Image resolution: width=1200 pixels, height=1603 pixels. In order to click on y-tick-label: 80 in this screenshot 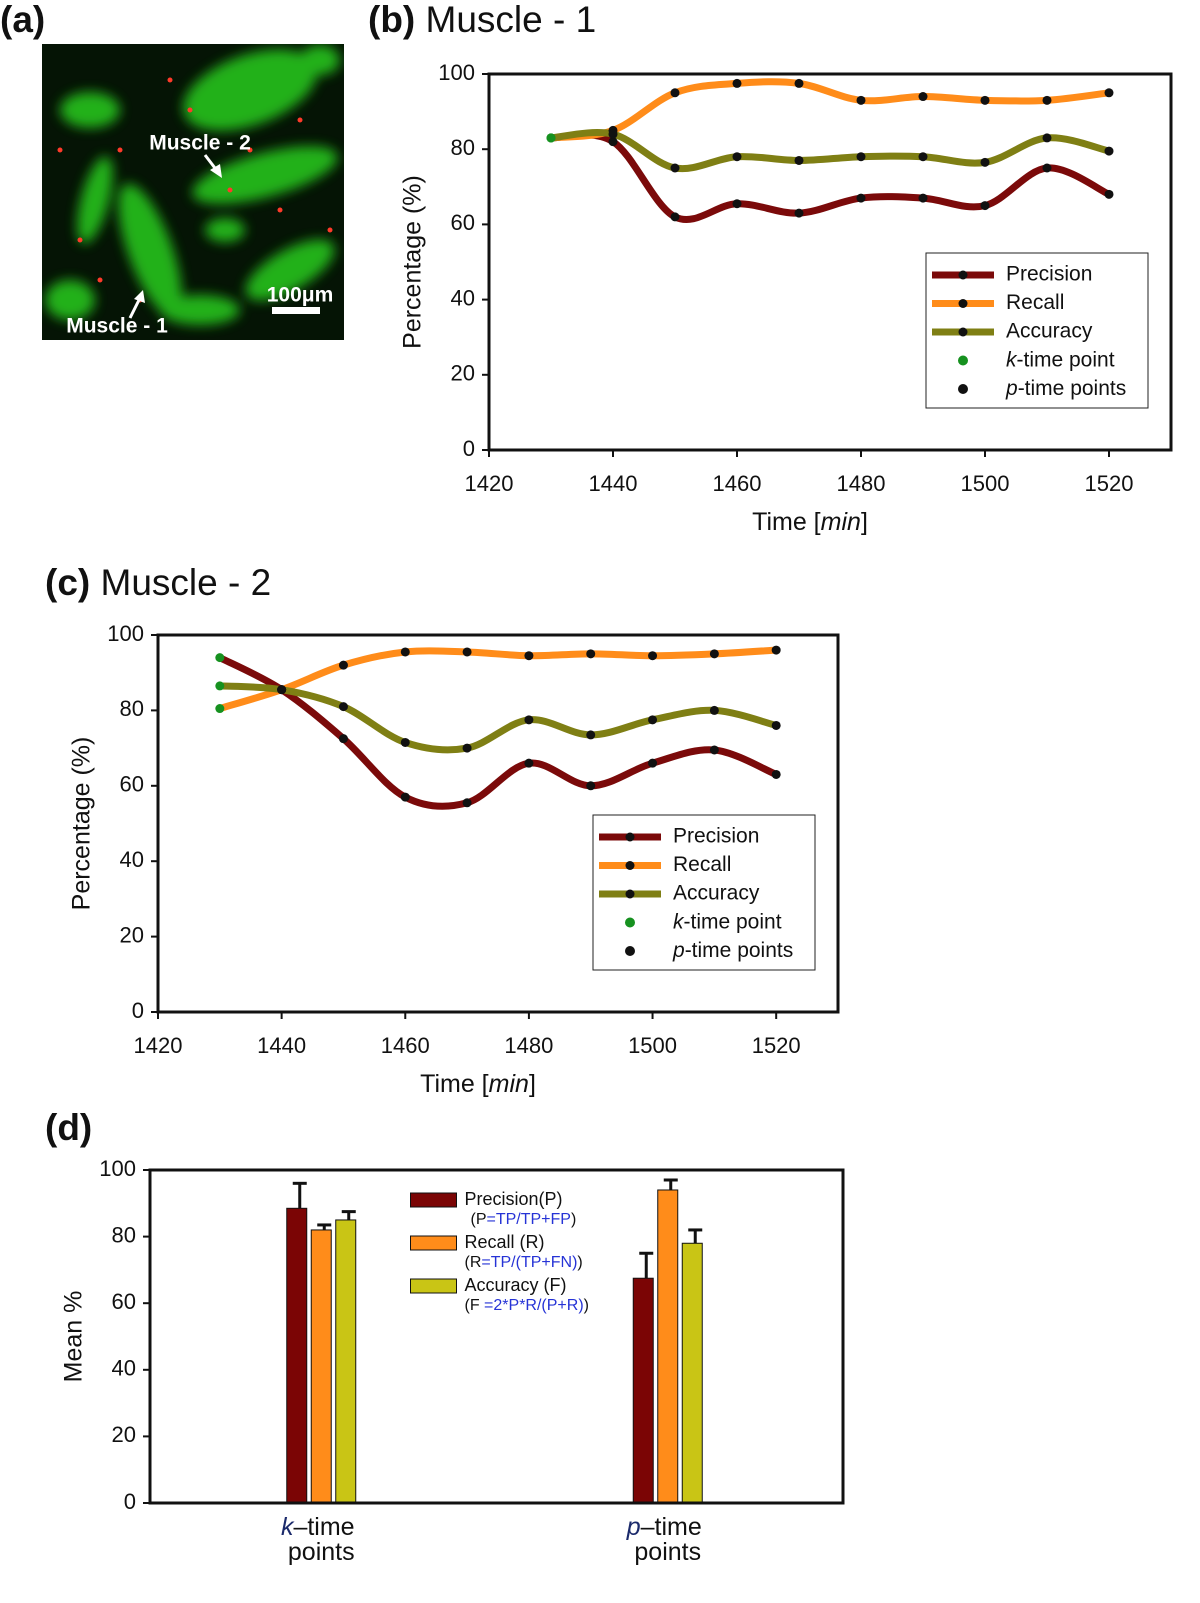, I will do `click(463, 147)`.